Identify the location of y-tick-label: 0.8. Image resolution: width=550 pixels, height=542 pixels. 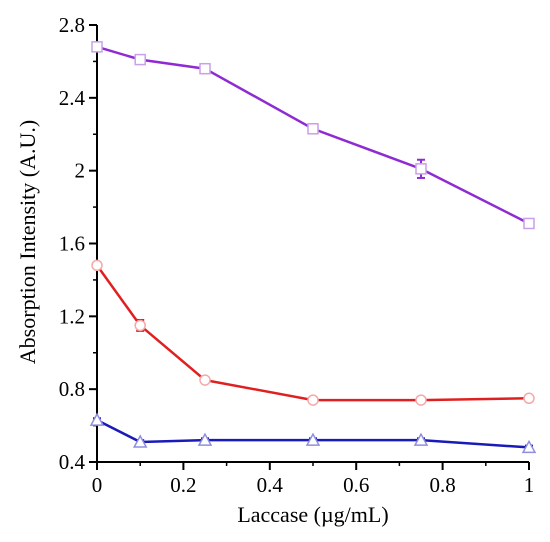
(72, 389).